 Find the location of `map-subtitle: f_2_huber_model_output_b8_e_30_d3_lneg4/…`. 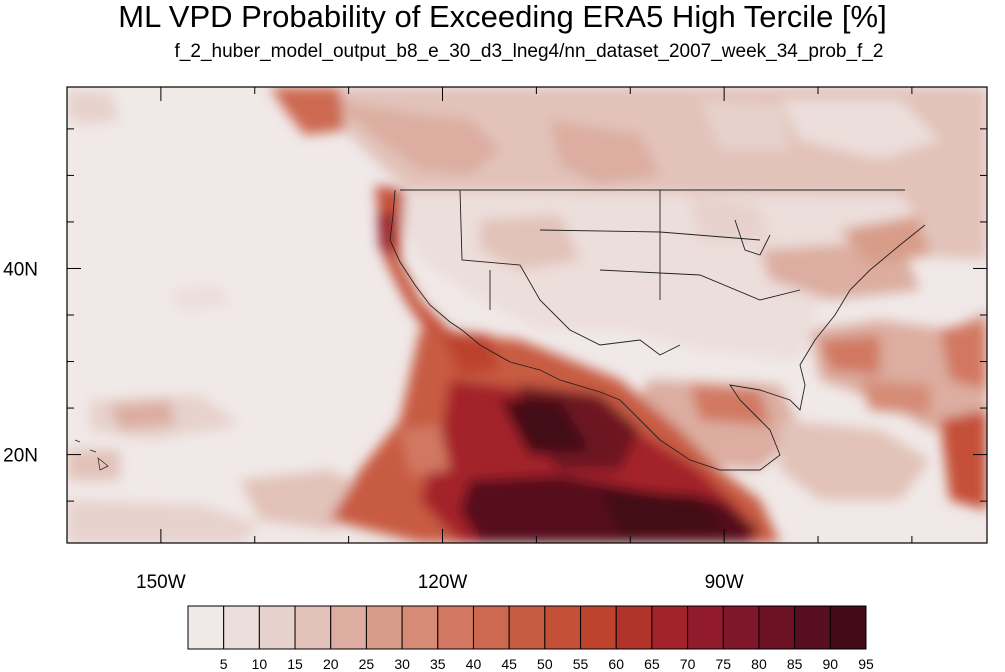

map-subtitle: f_2_huber_model_output_b8_e_30_d3_lneg4/… is located at coordinates (529, 51).